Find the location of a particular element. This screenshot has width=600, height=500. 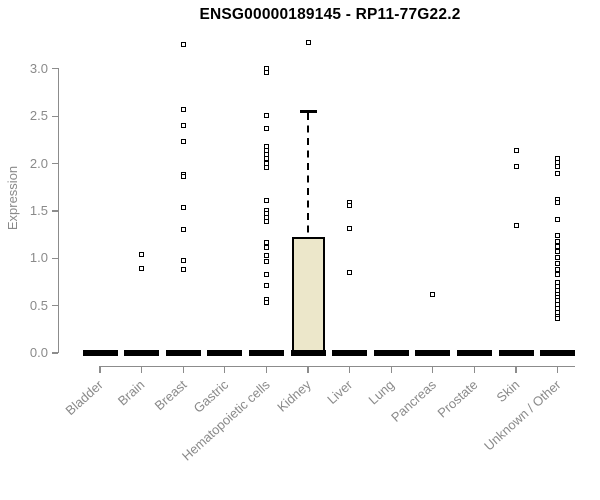

x-tick-label: Unknown / Other is located at coordinates (522, 415).